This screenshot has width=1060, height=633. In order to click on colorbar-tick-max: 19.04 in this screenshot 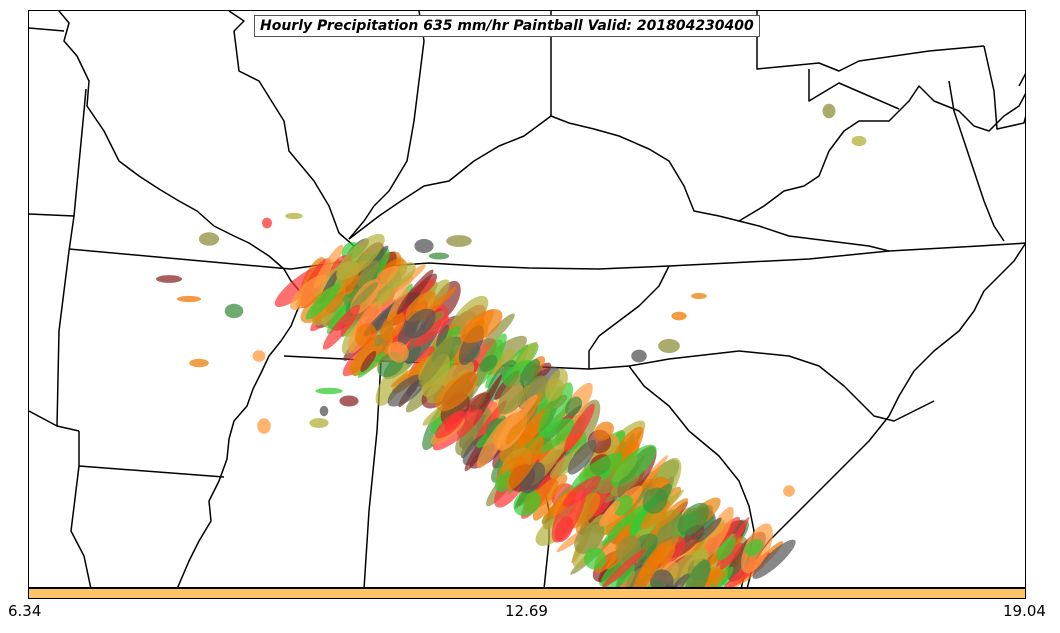, I will do `click(1024, 611)`.